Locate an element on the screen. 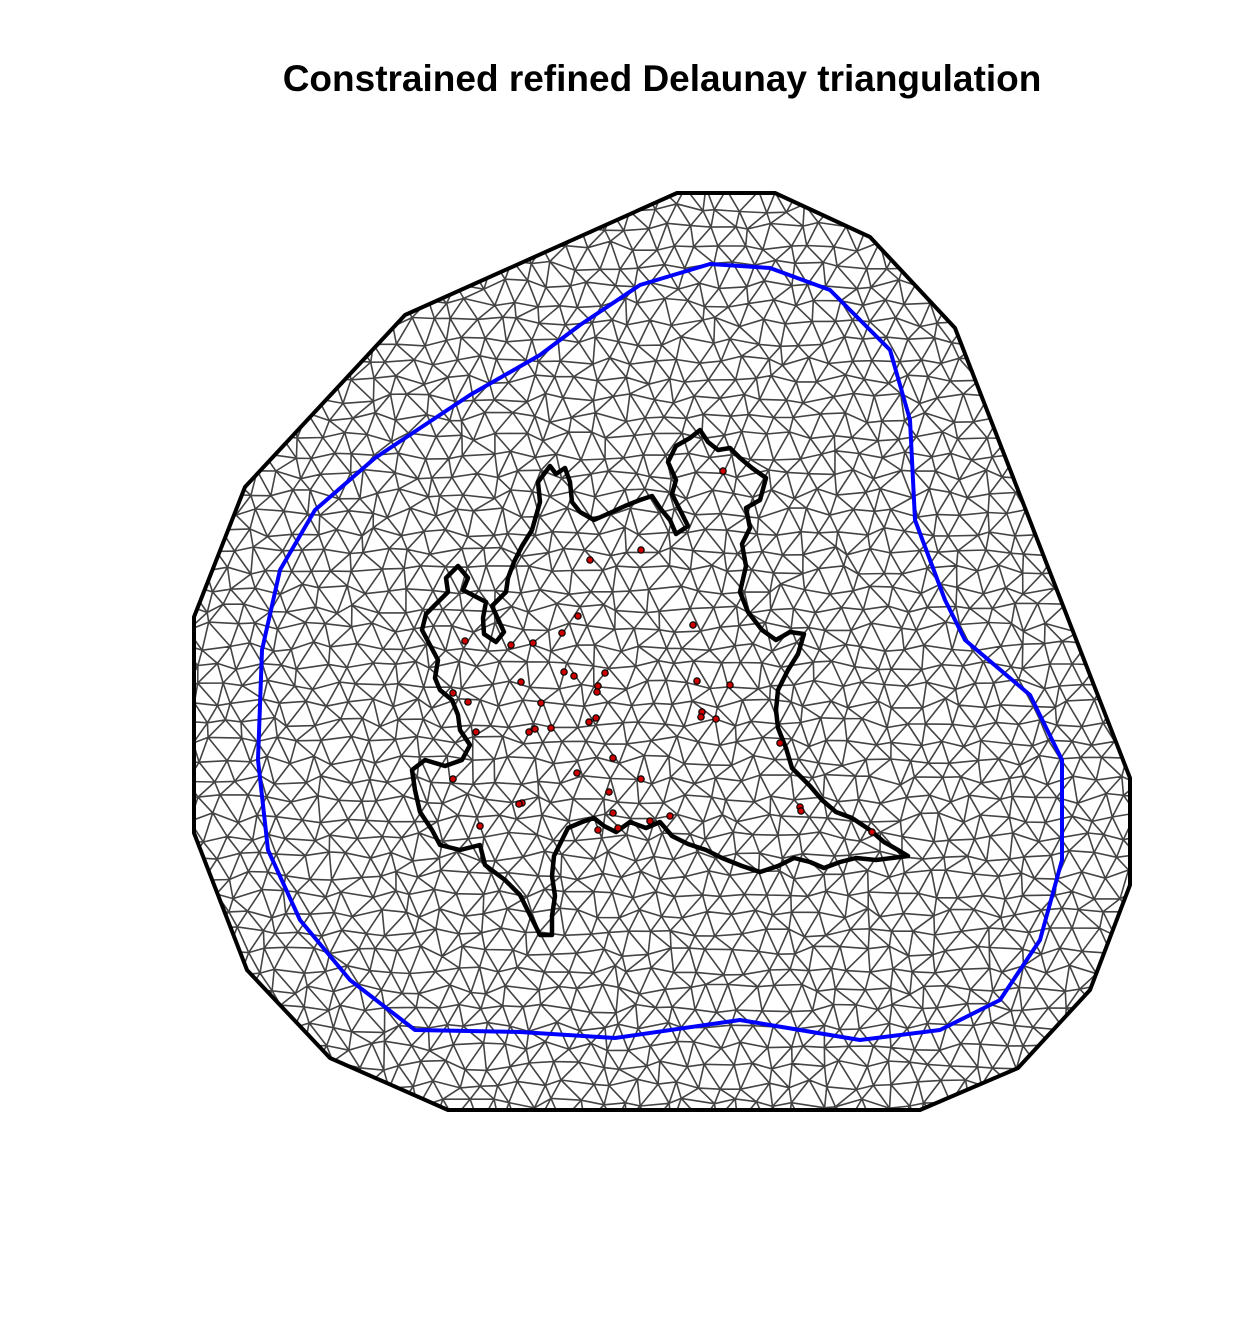  observation-points is located at coordinates (662, 651).